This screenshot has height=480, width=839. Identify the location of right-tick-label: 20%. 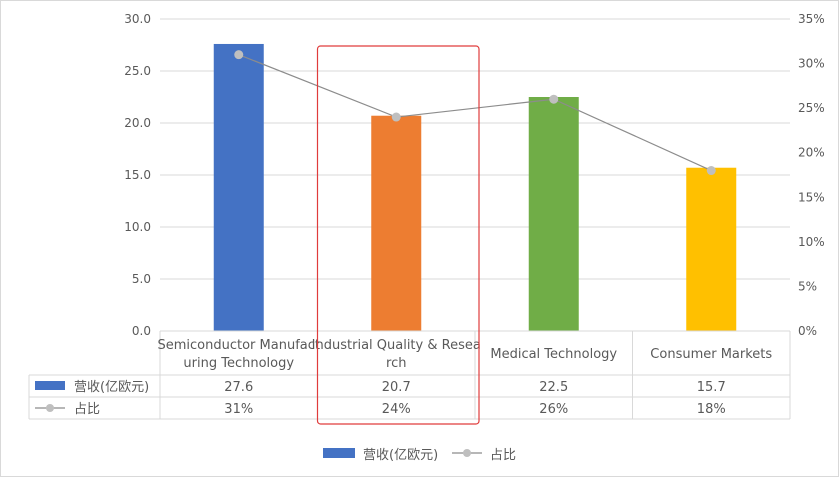
(811, 153).